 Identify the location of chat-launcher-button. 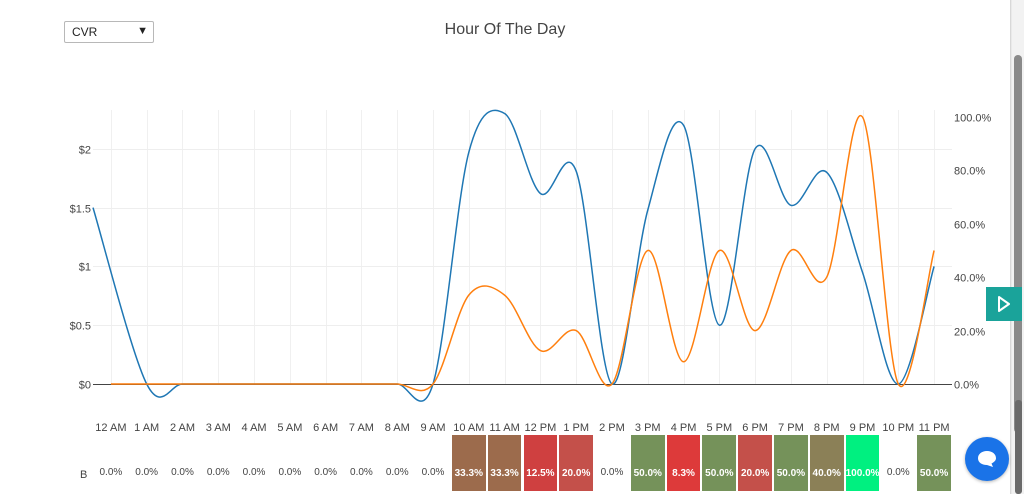
(987, 459).